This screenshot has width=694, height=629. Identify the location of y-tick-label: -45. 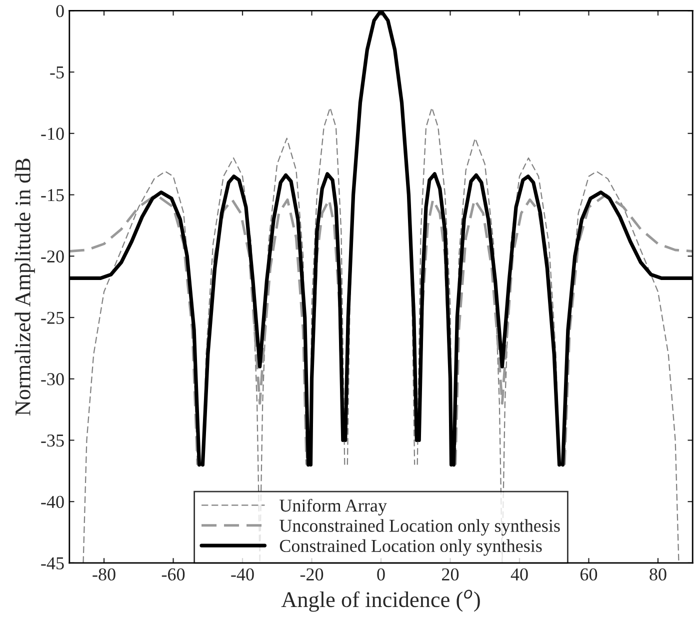
(52, 563).